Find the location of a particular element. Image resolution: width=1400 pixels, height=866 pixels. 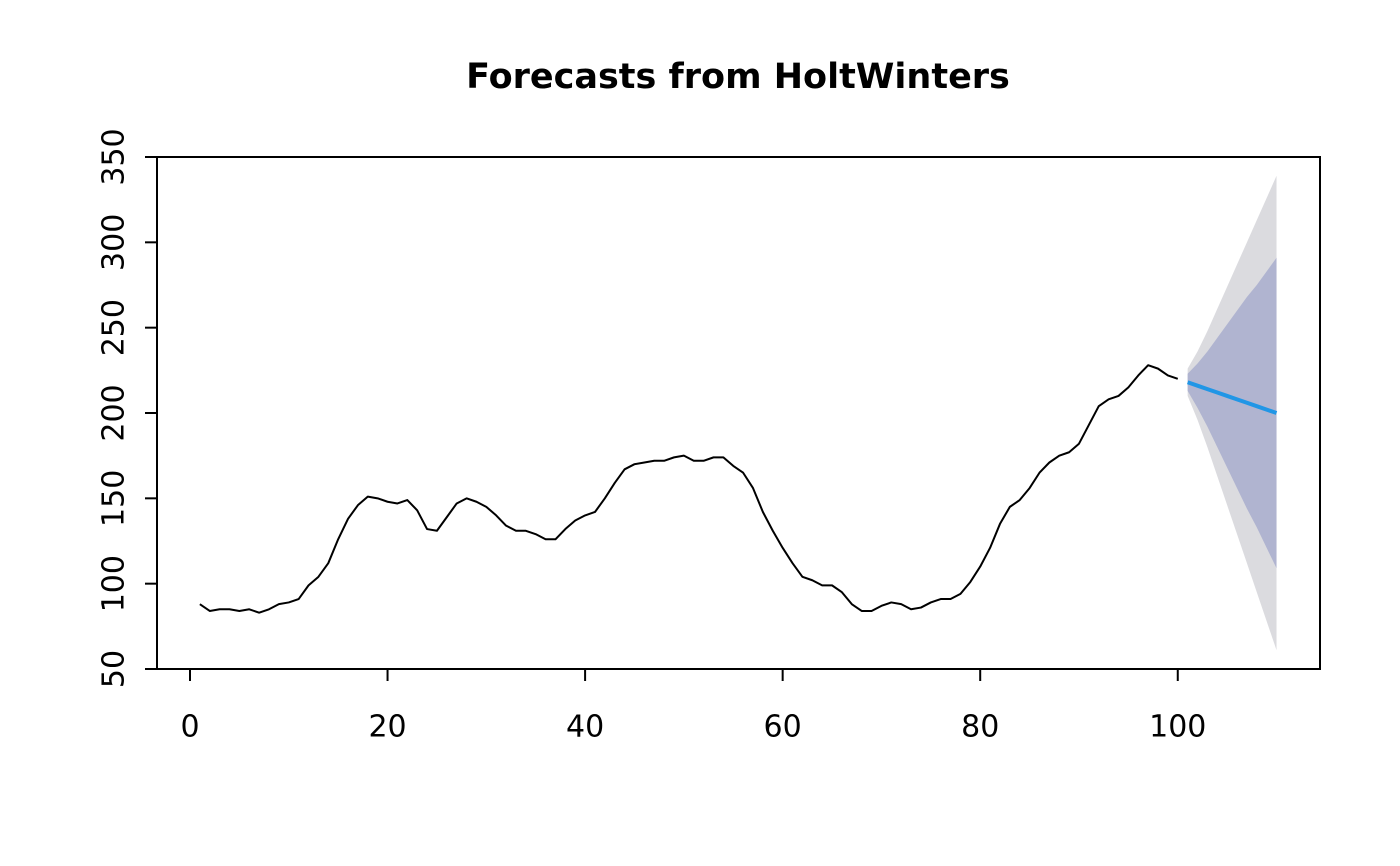

y-tick-label: 350 is located at coordinates (114, 156).